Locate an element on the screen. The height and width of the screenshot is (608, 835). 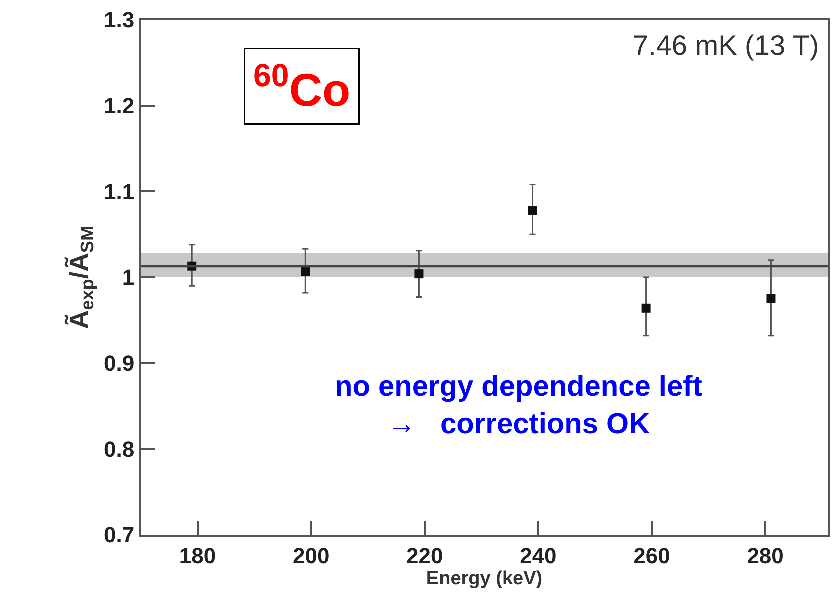
x-tick-label: 240 is located at coordinates (538, 555).